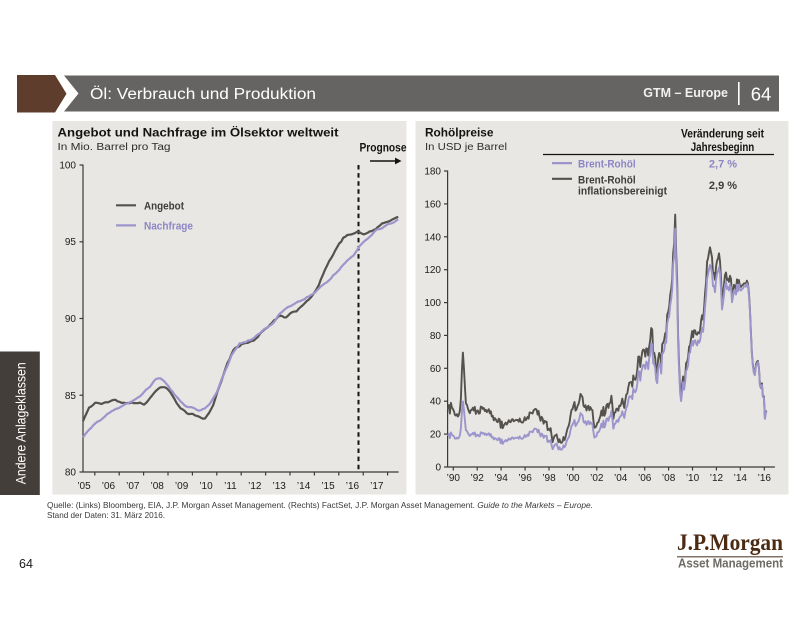 The height and width of the screenshot is (618, 800). What do you see at coordinates (168, 226) in the screenshot?
I see `svg-text: Nachfrage` at bounding box center [168, 226].